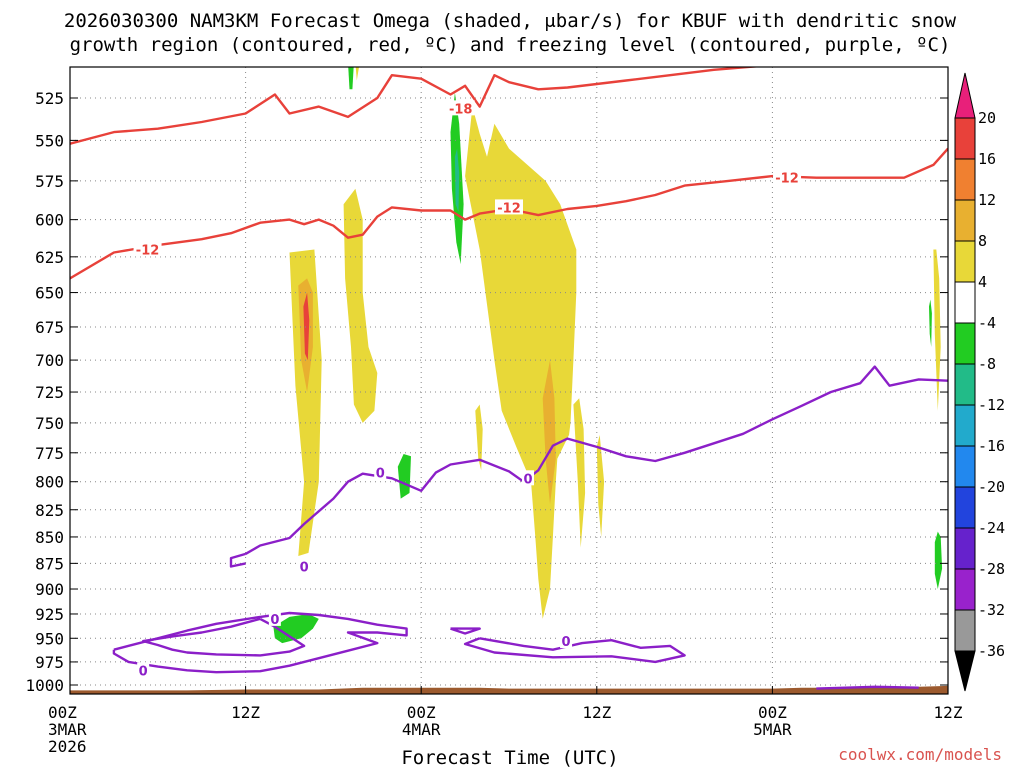 This screenshot has height=768, width=1024. What do you see at coordinates (421, 729) in the screenshot?
I see `x-tick-label-2-1: 4MAR` at bounding box center [421, 729].